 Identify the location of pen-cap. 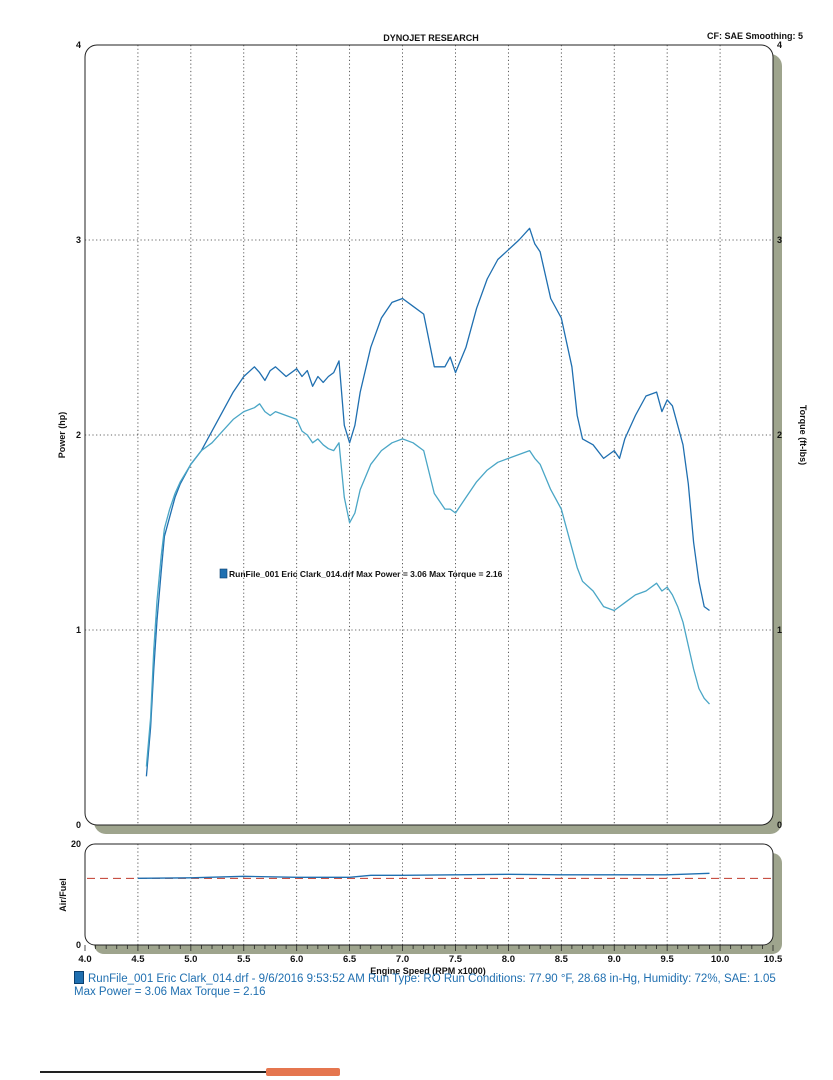
(303, 1072).